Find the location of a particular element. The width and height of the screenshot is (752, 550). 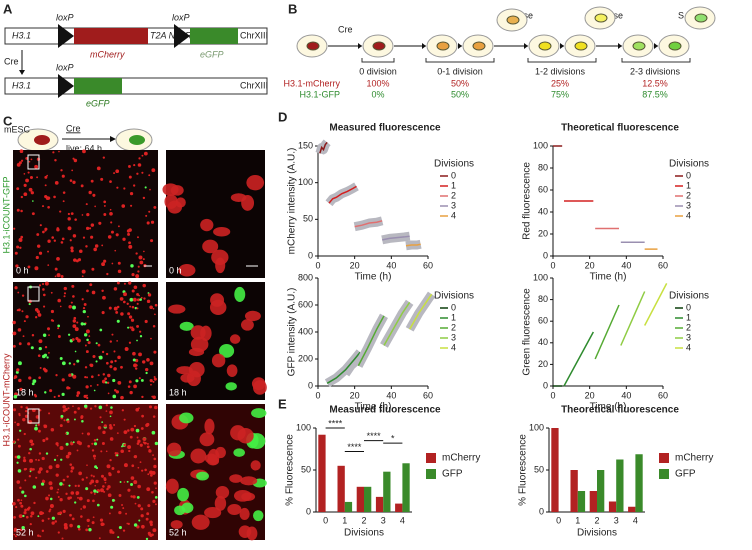

loxp-site is located at coordinates (66, 86).